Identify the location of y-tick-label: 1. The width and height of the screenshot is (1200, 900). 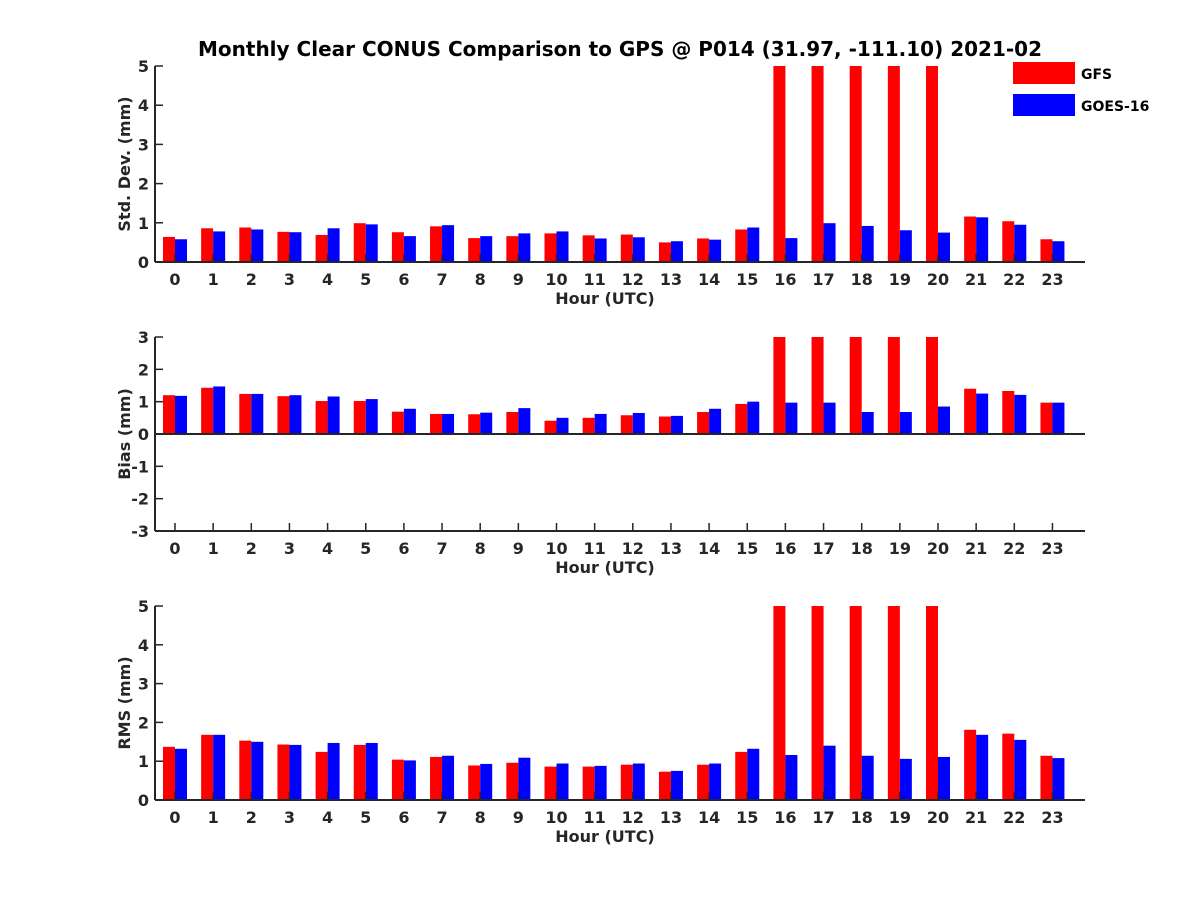
(143, 402).